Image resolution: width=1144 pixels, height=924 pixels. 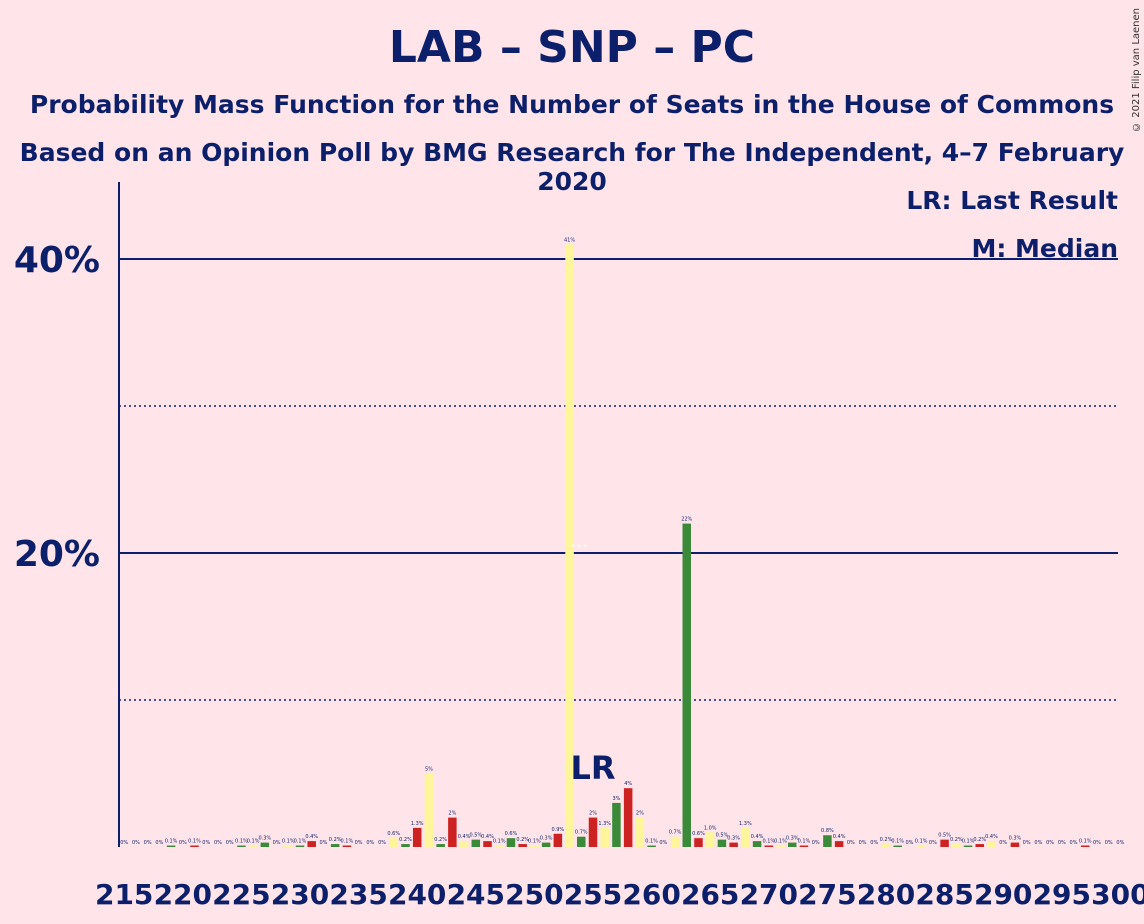 I want to click on chart-title: LAB – SNP – PC, so click(x=572, y=47).